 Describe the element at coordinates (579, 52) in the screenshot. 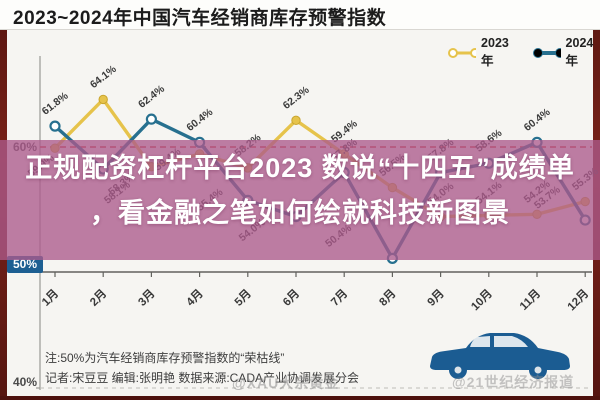

I see `legend-label-2024: 2024年` at that location.